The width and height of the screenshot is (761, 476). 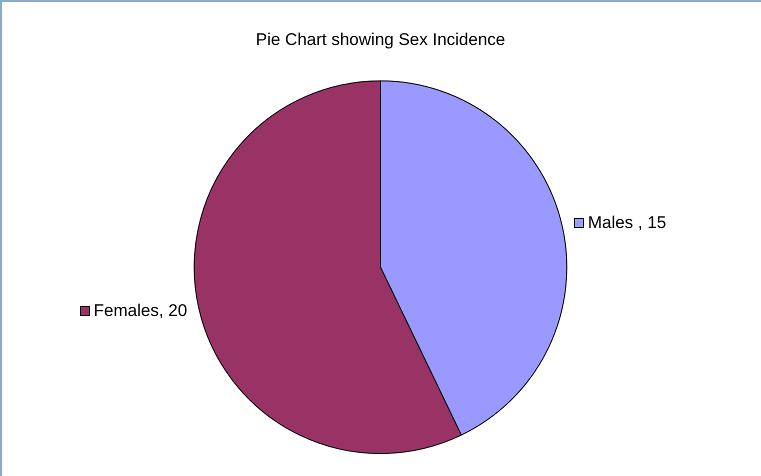 What do you see at coordinates (649, 222) in the screenshot?
I see `data-label: , 15` at bounding box center [649, 222].